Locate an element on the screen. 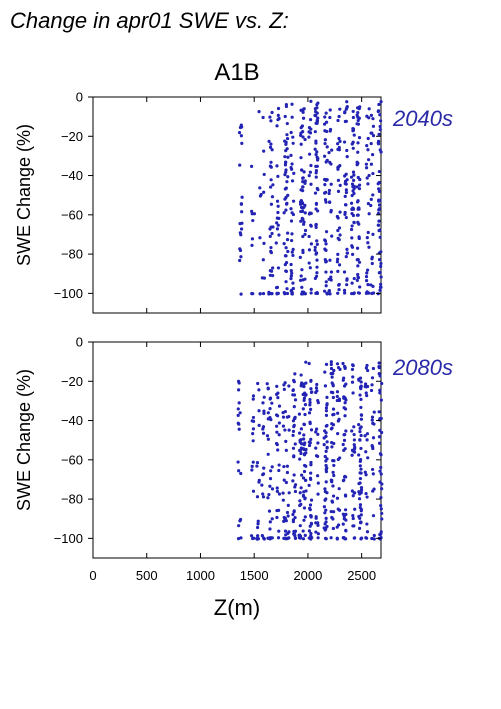 Image resolution: width=501 pixels, height=709 pixels. scenario-label: A1B is located at coordinates (236, 72).